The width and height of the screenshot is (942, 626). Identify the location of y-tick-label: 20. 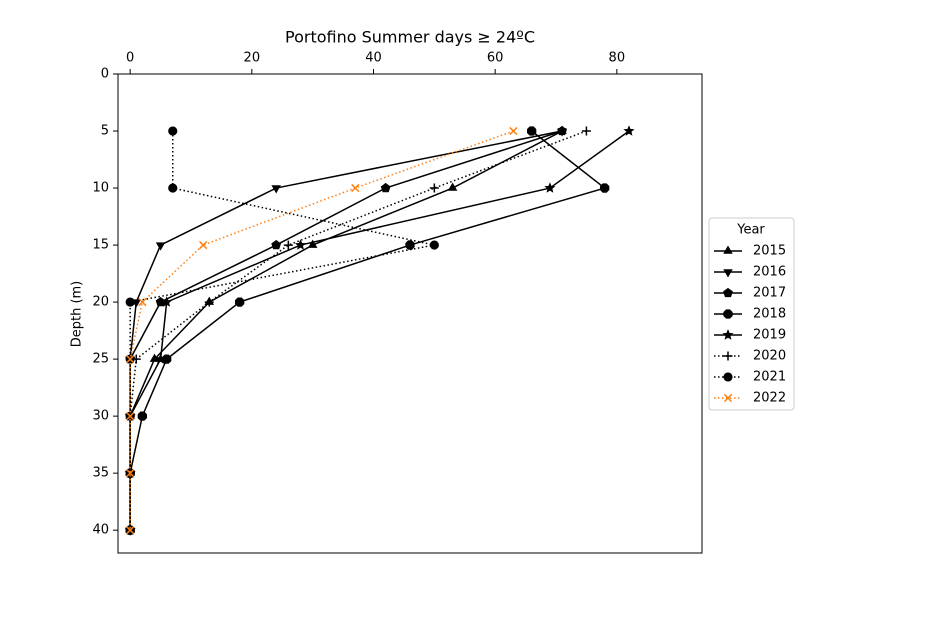
(100, 302).